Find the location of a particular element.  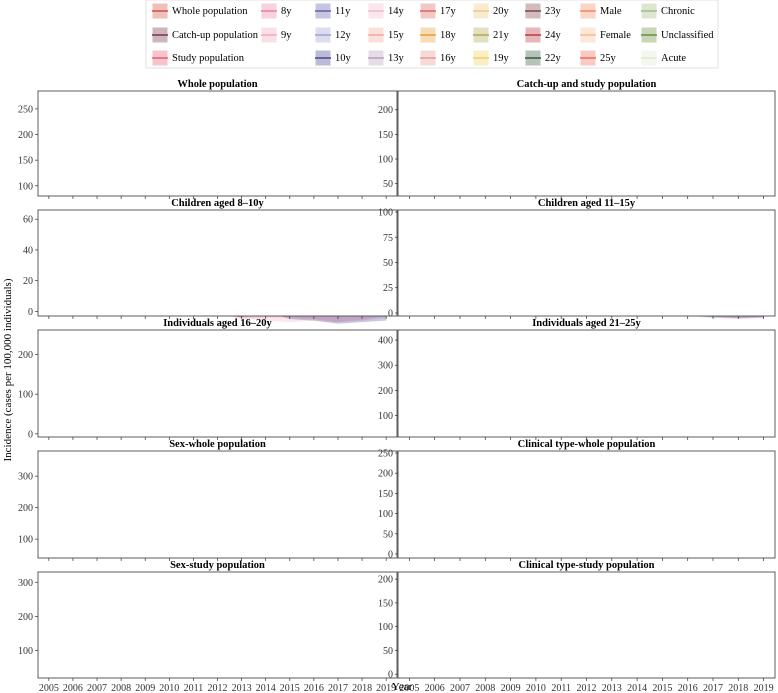

x-tick-label: 2013 is located at coordinates (242, 688).